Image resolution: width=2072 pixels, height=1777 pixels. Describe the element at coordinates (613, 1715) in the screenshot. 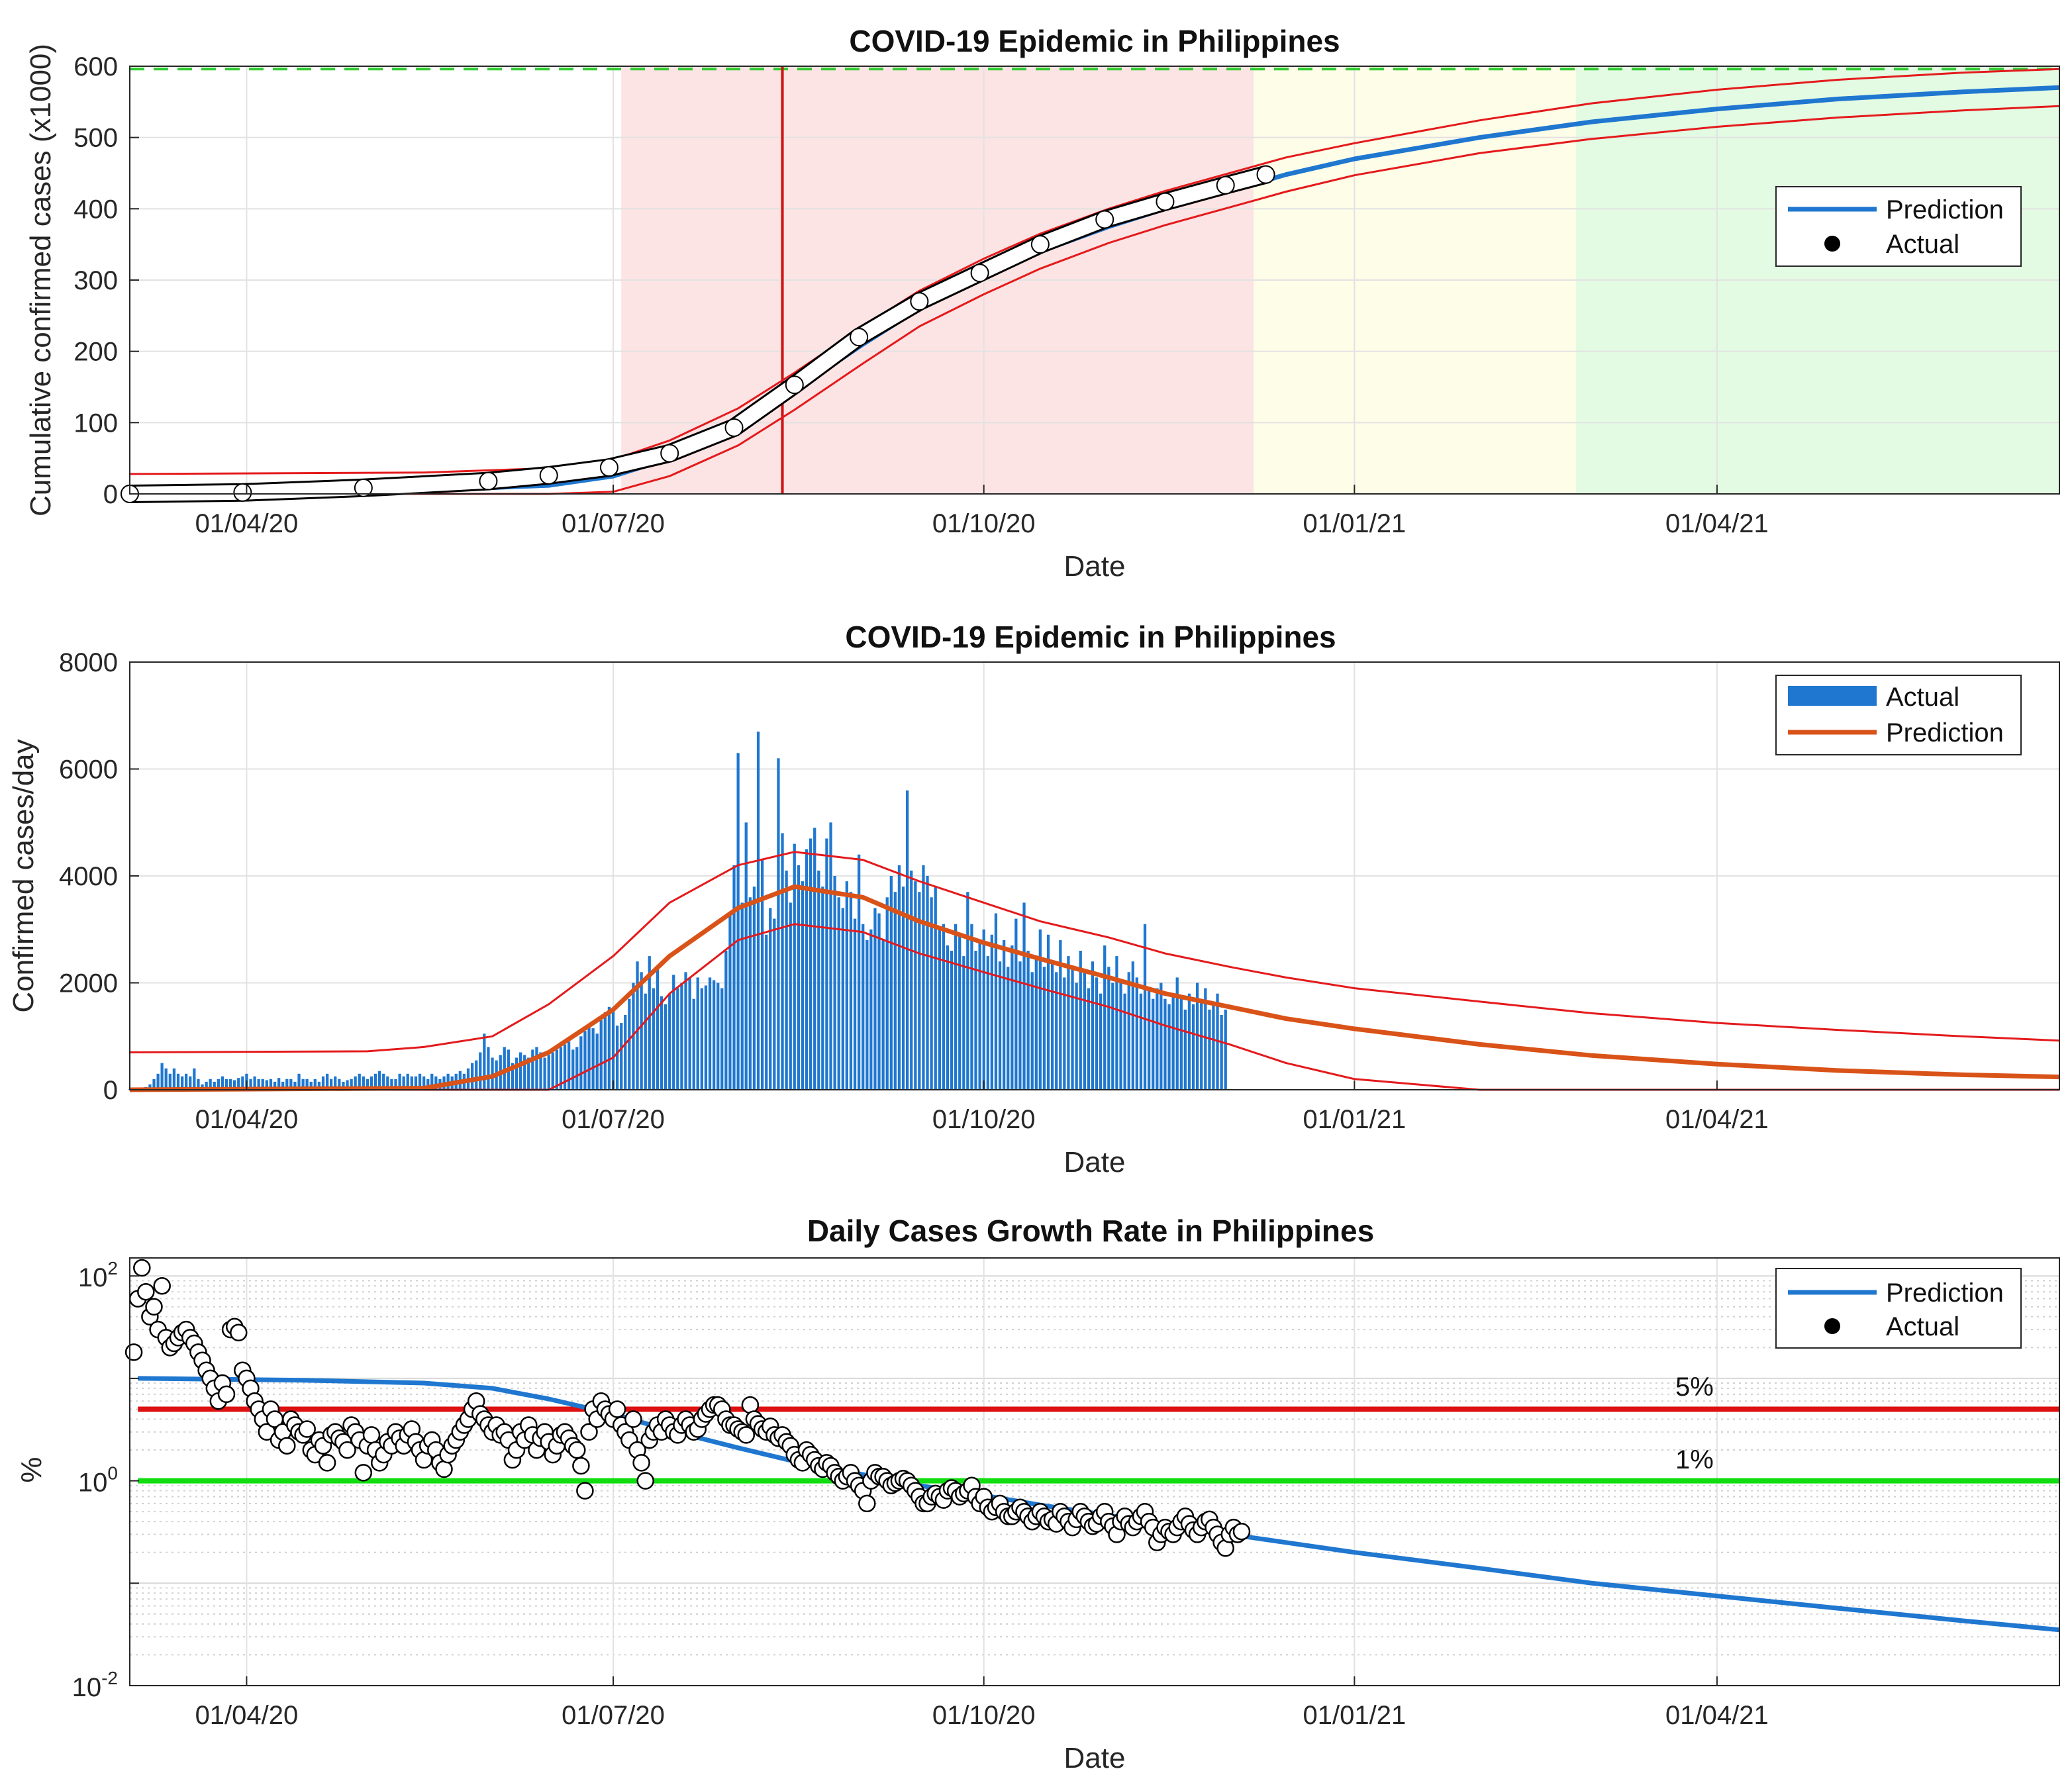

I see `x-tick-label: 01/07/20` at that location.